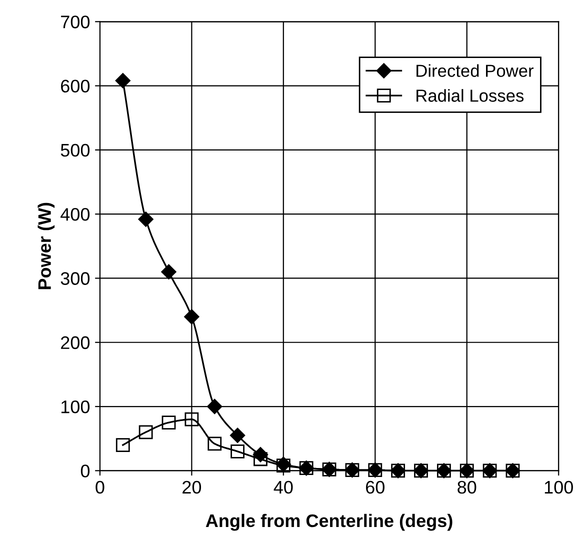  I want to click on y-tick-label: 100, so click(75, 407).